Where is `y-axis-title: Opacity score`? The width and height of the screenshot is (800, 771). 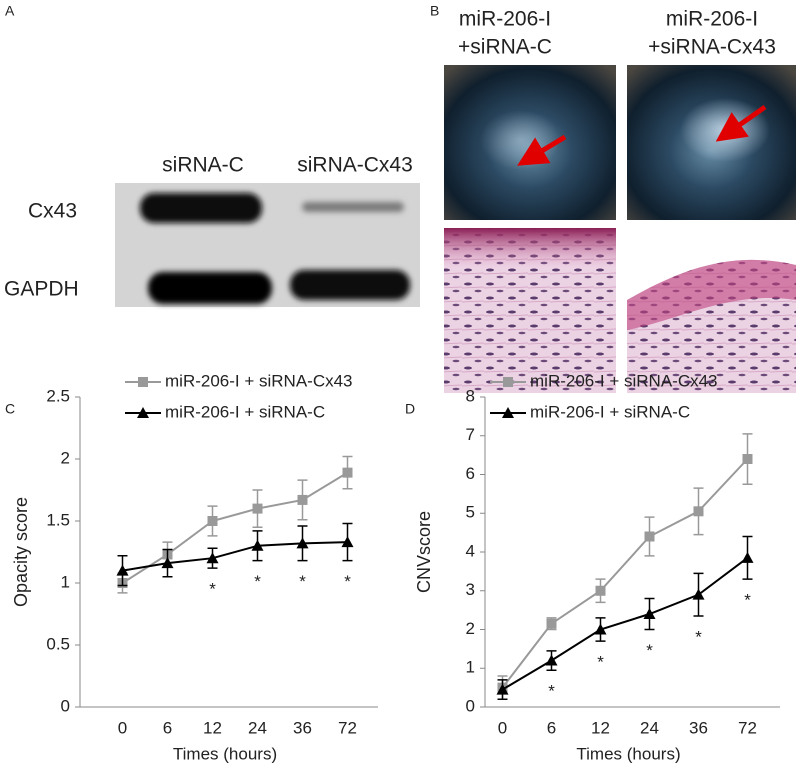
y-axis-title: Opacity score is located at coordinates (21, 552).